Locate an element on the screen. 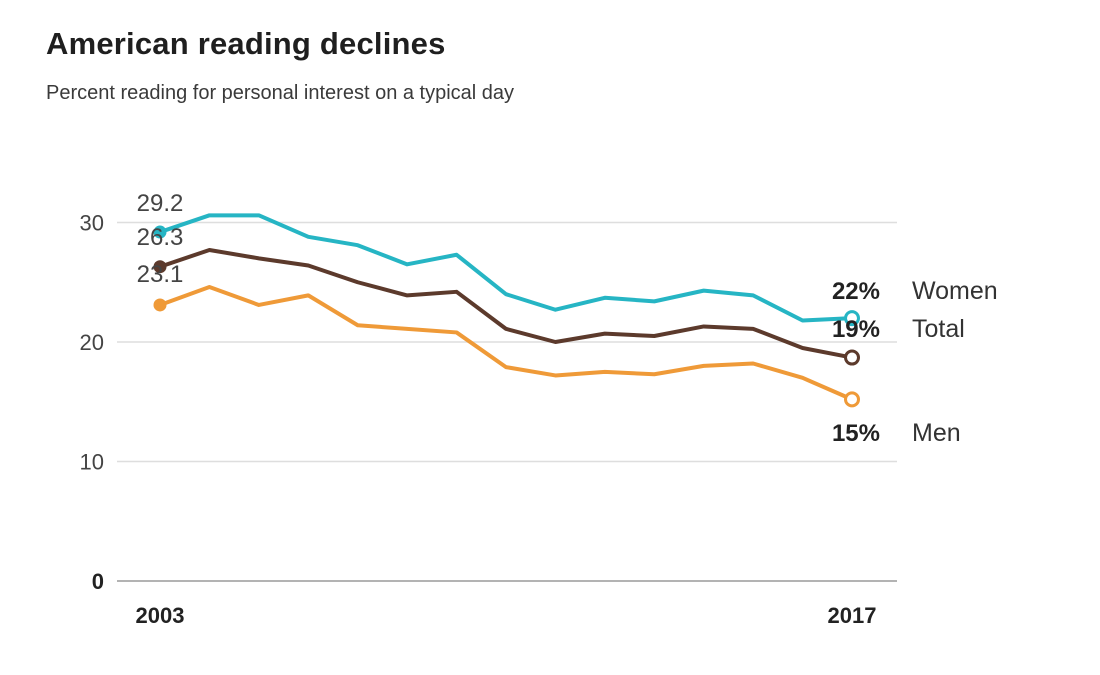 The width and height of the screenshot is (1100, 675). series-line-women is located at coordinates (506, 268).